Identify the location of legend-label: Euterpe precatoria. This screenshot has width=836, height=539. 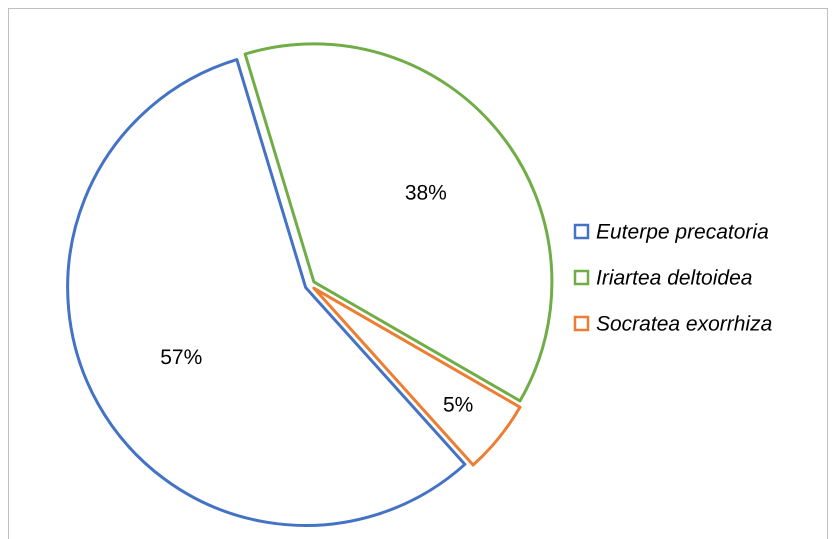
(682, 232).